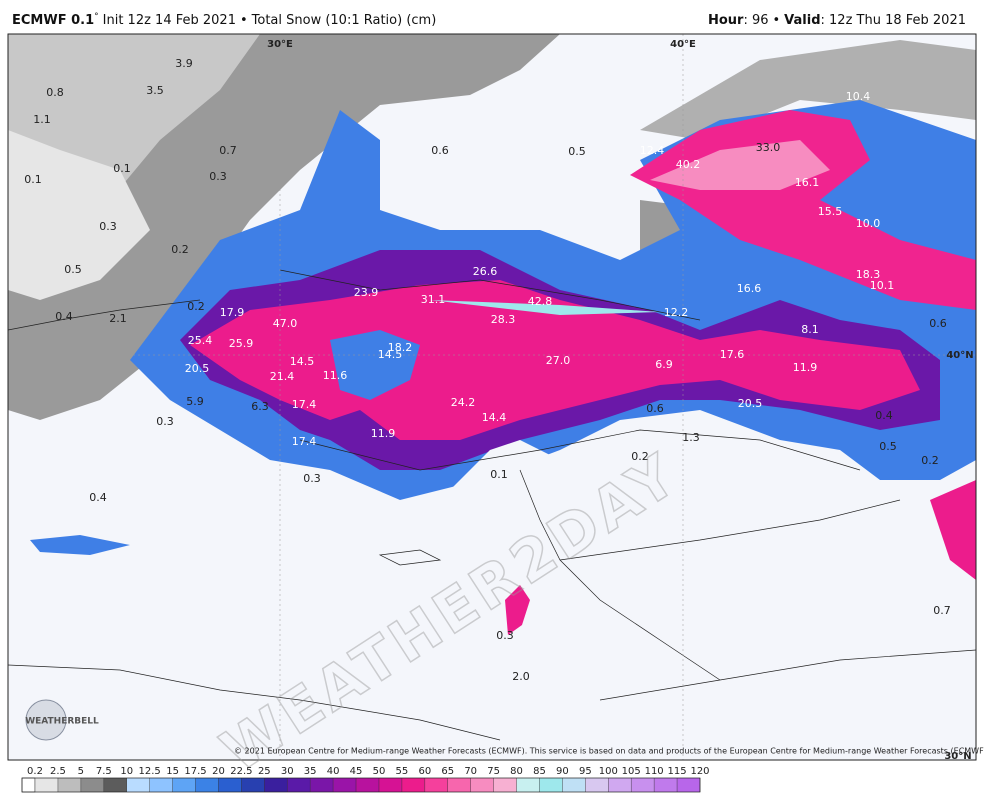 This screenshot has width=984, height=808. What do you see at coordinates (888, 446) in the screenshot?
I see `snow-label: 0.5` at bounding box center [888, 446].